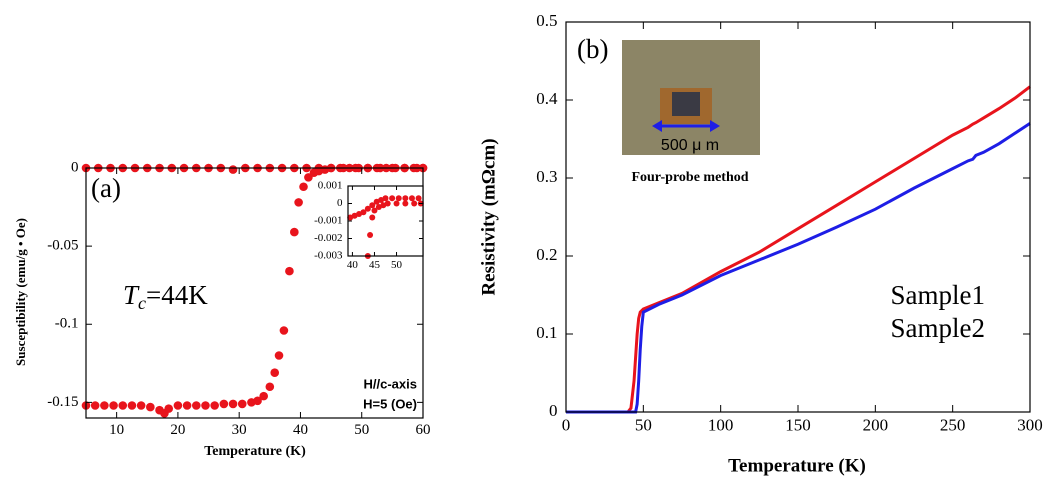 The height and width of the screenshot is (482, 1049). I want to click on y-axis-label: Resistivity (mΩcm), so click(488, 216).